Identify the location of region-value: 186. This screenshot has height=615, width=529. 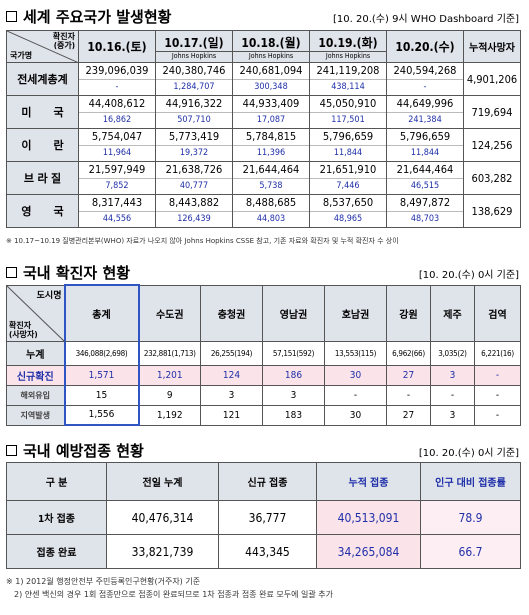
(293, 375).